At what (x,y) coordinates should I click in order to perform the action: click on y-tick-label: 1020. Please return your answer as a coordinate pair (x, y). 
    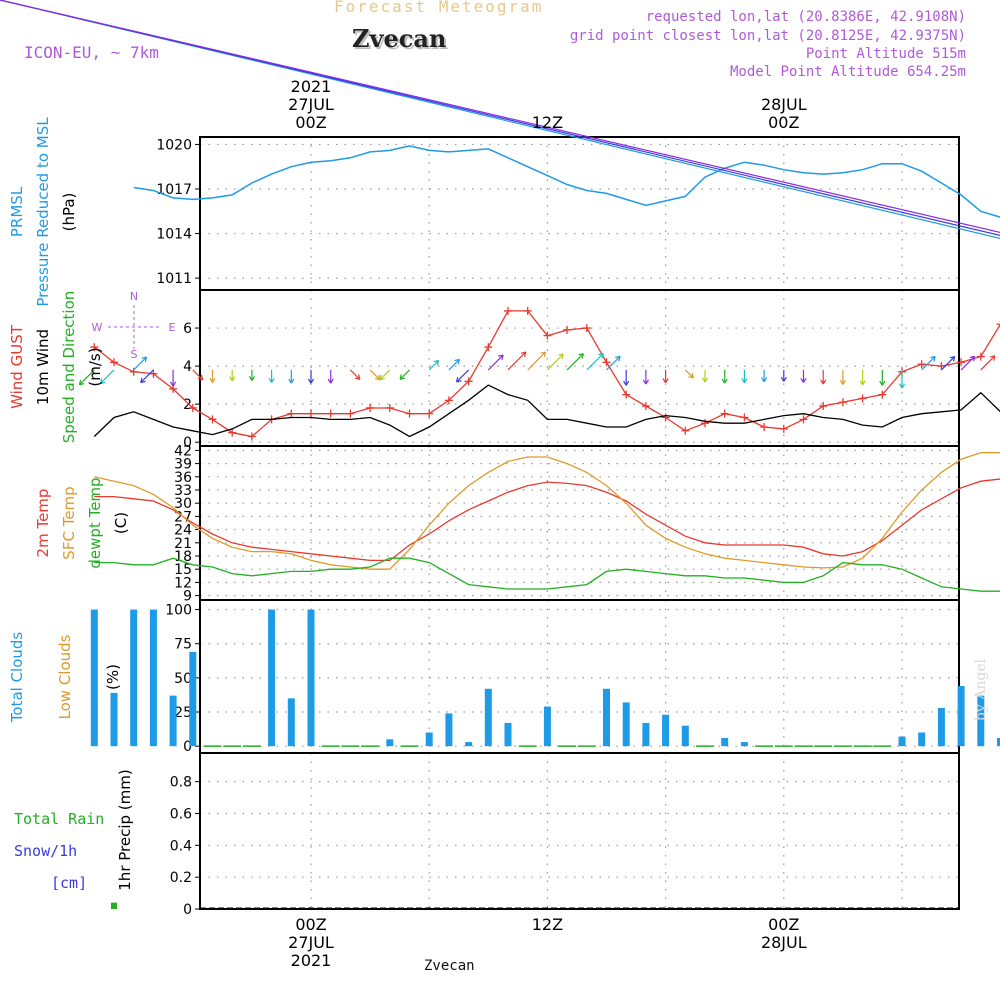
    Looking at the image, I should click on (174, 145).